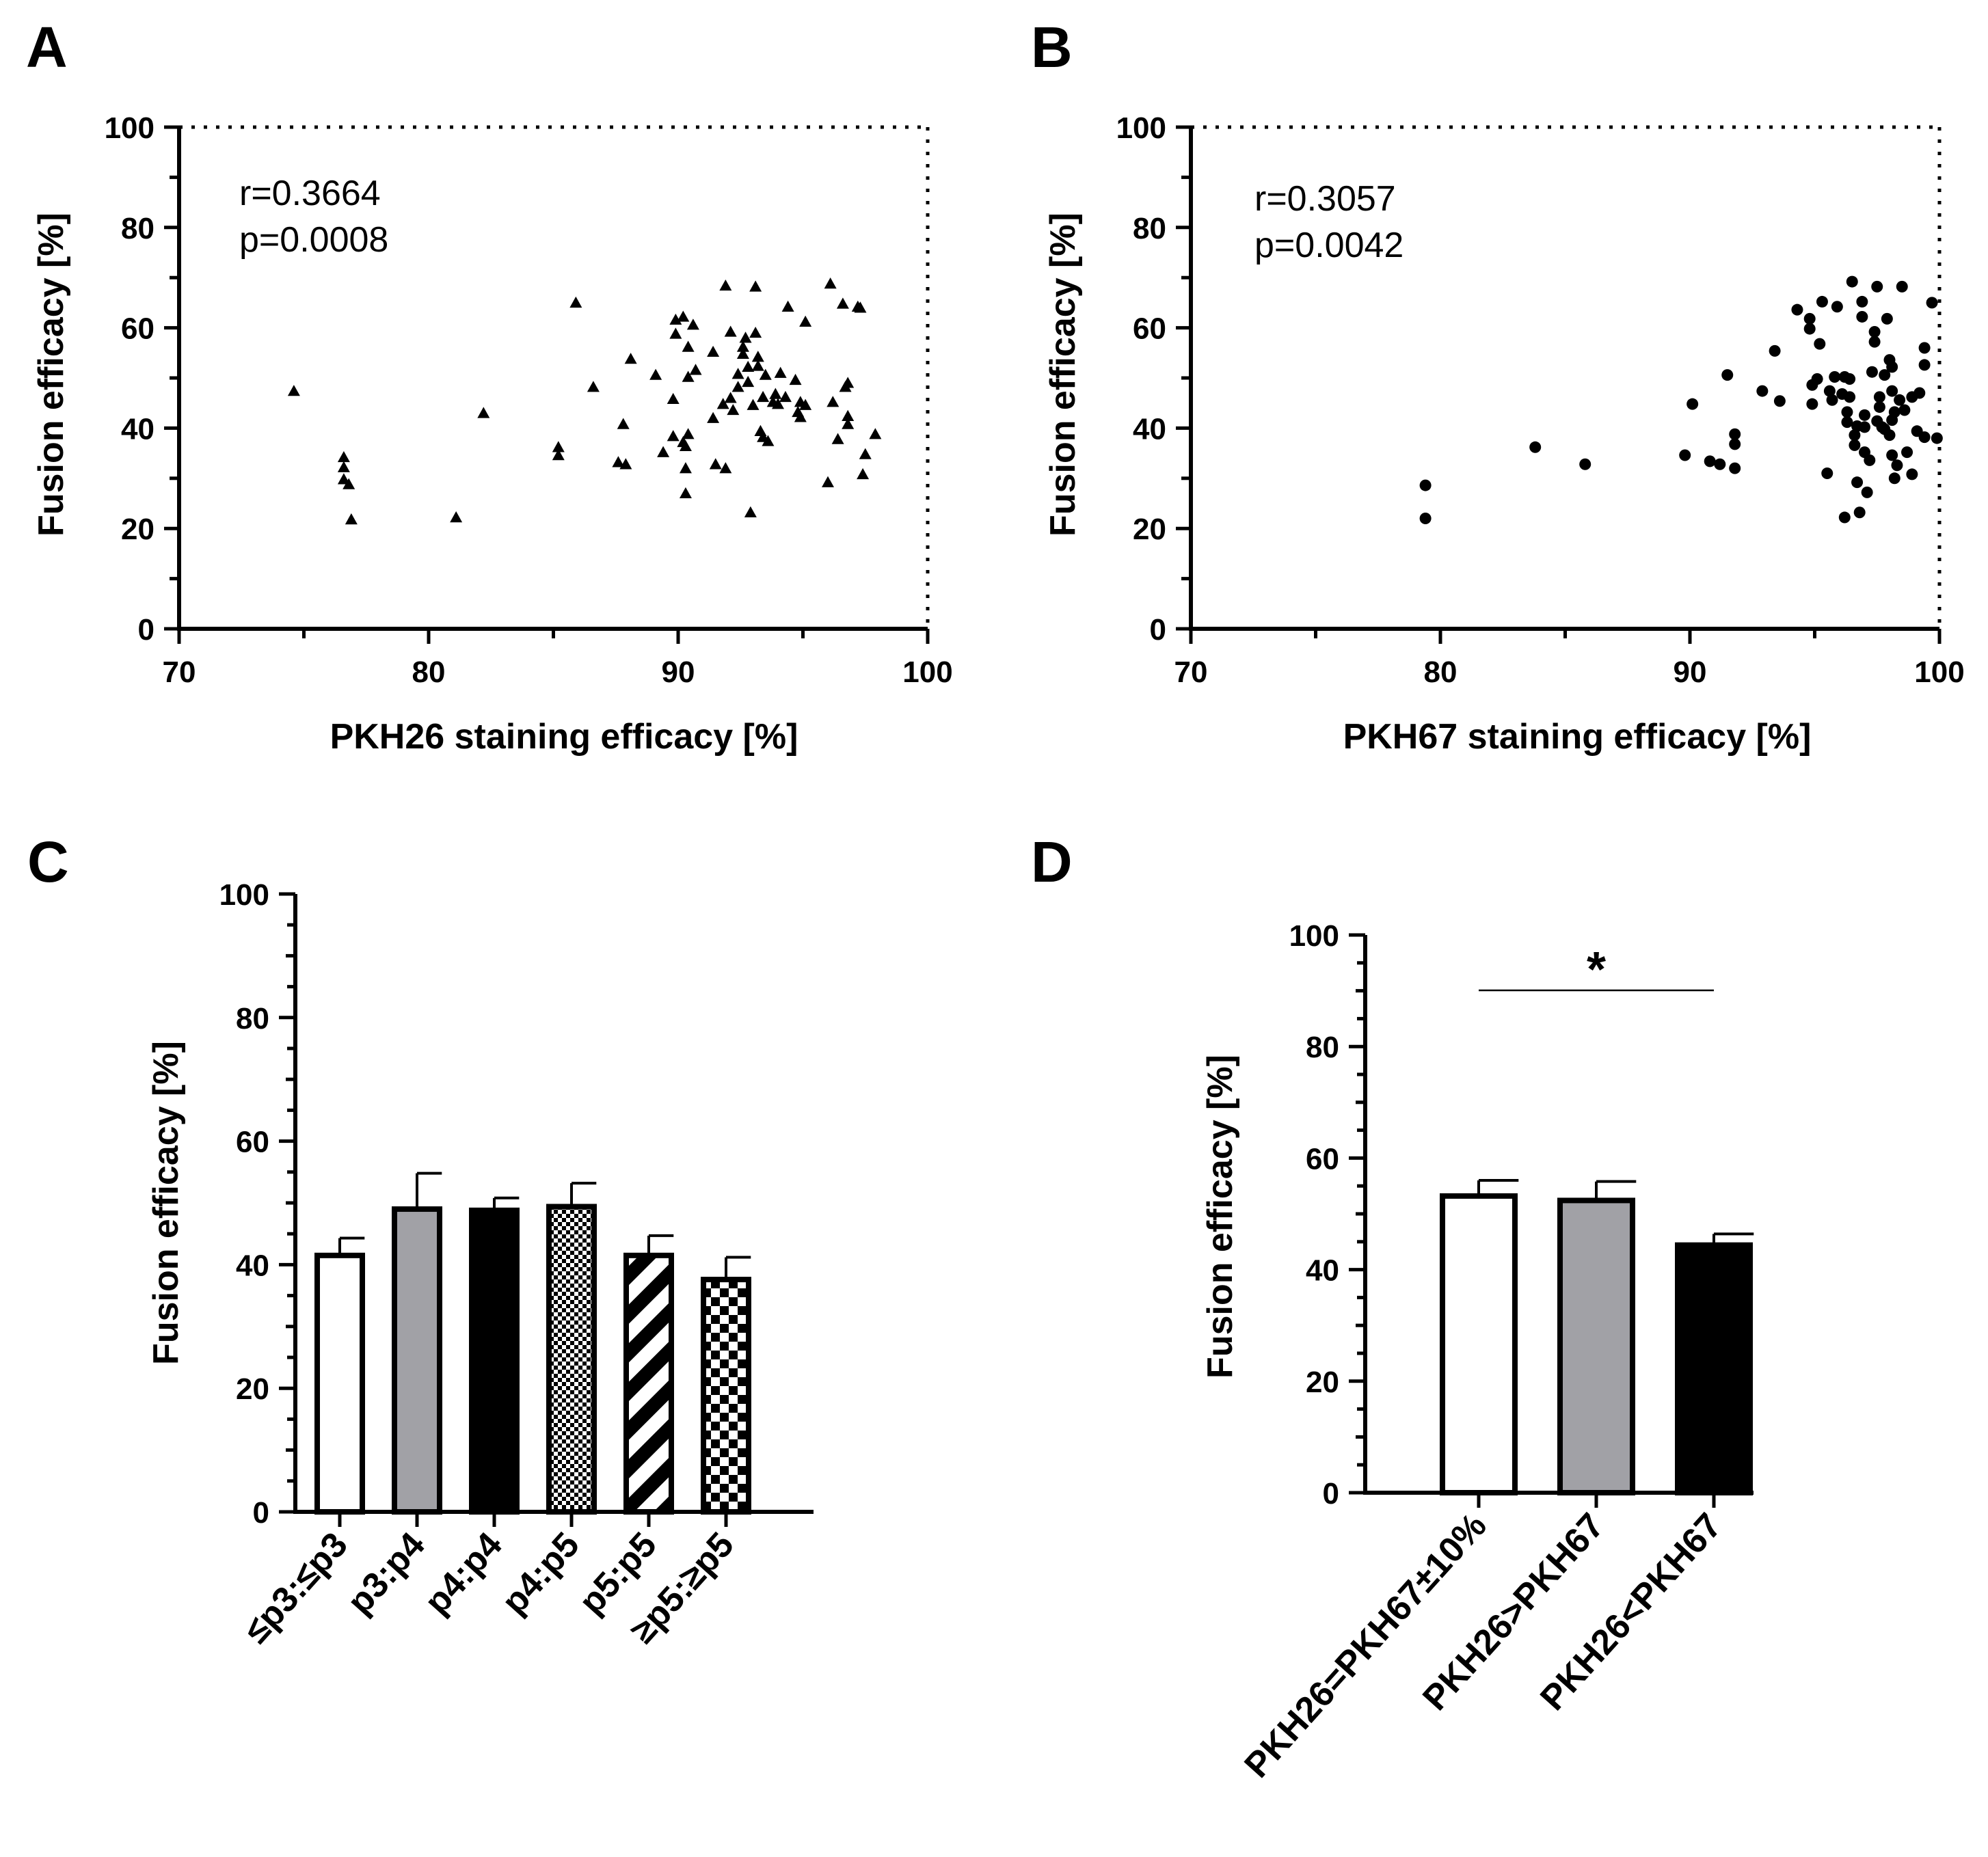  What do you see at coordinates (927, 672) in the screenshot?
I see `x-tick-label: 100` at bounding box center [927, 672].